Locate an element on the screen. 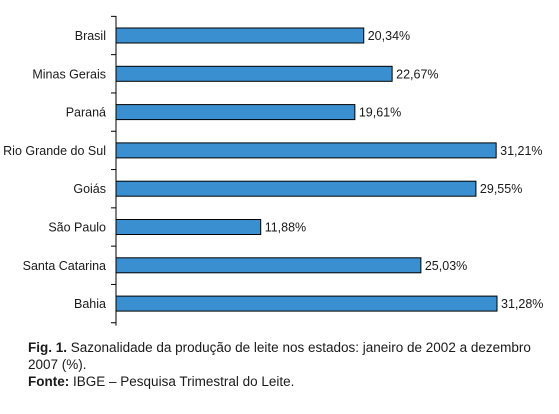 The image size is (559, 414). category-label: Paraná is located at coordinates (86, 113).